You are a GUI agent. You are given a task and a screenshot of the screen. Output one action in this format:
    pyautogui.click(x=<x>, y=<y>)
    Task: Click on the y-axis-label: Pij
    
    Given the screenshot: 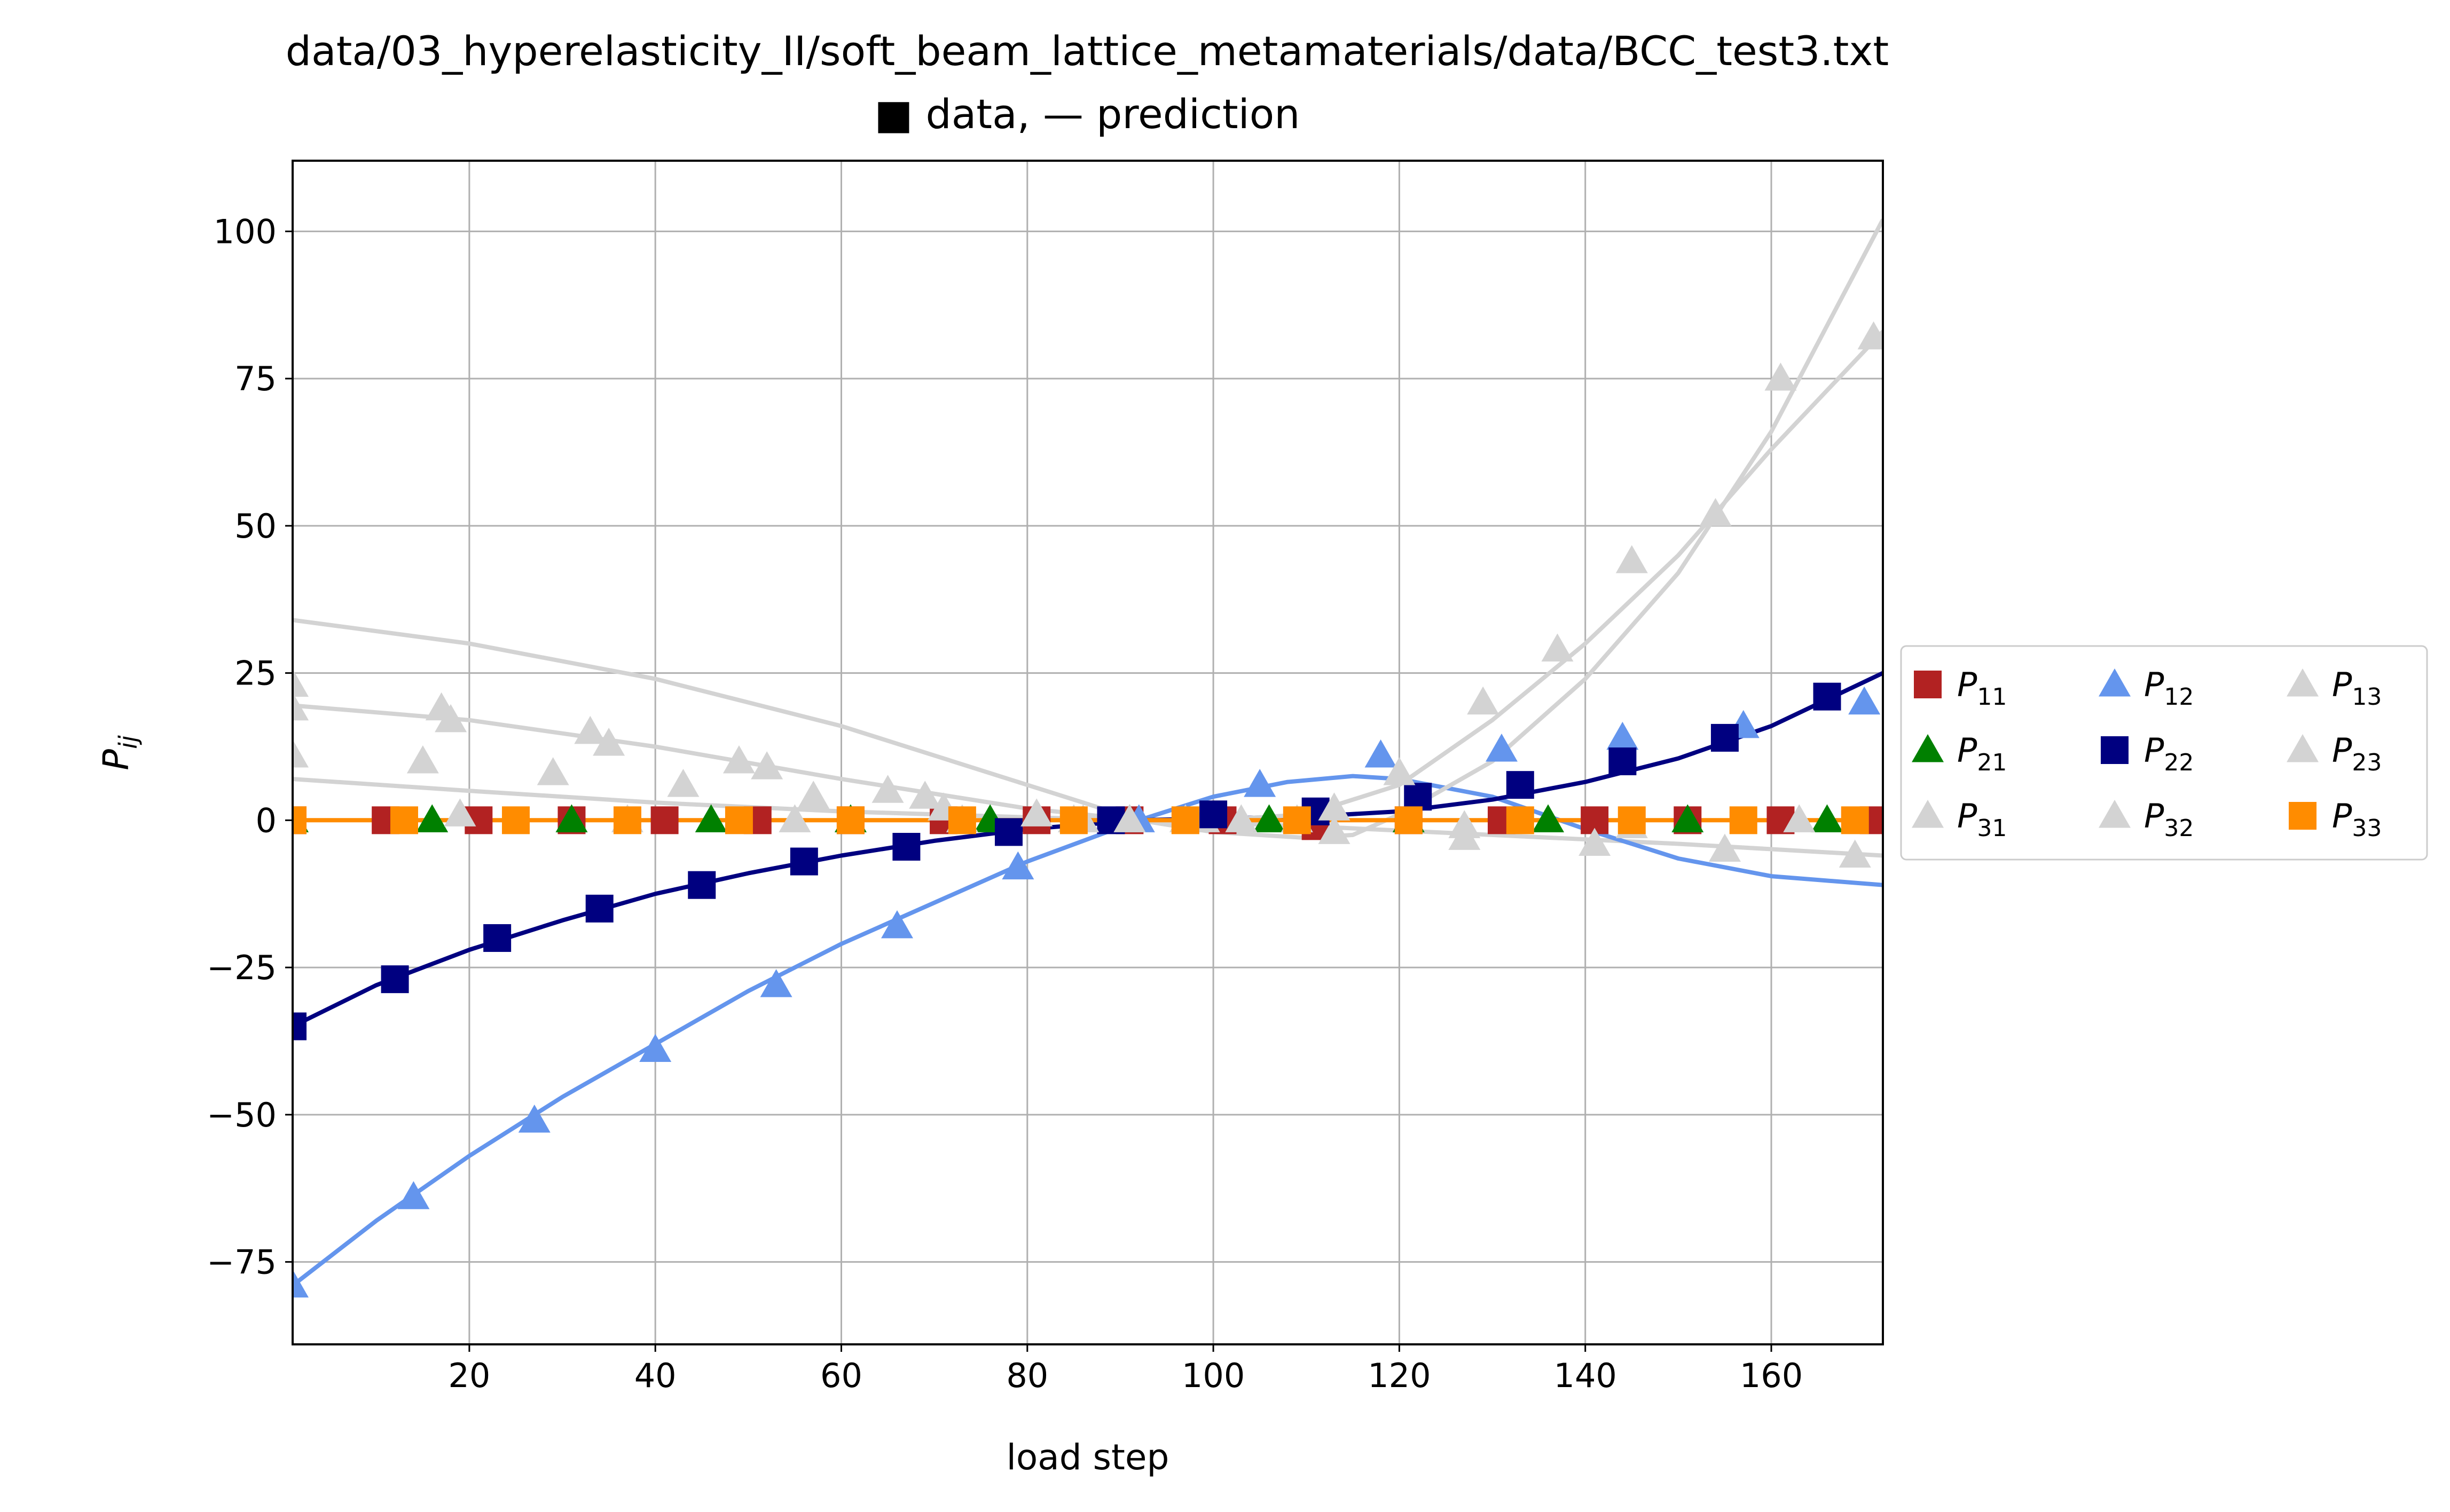 What is the action you would take?
    pyautogui.click(x=120, y=752)
    